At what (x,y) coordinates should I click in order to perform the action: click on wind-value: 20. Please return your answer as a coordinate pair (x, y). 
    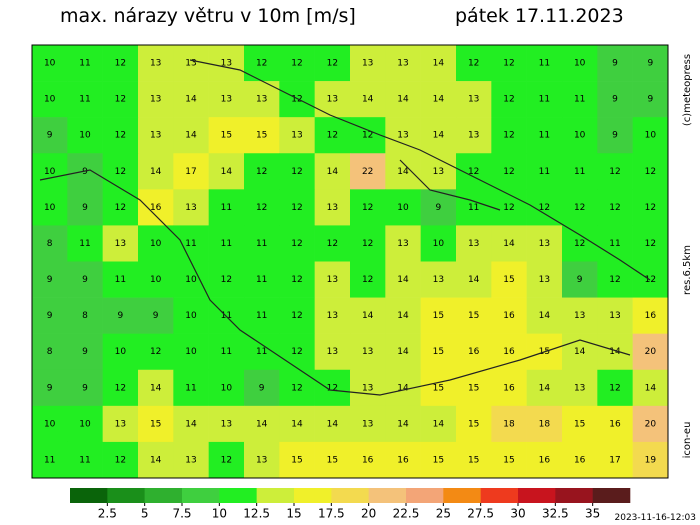
    Looking at the image, I should click on (651, 352).